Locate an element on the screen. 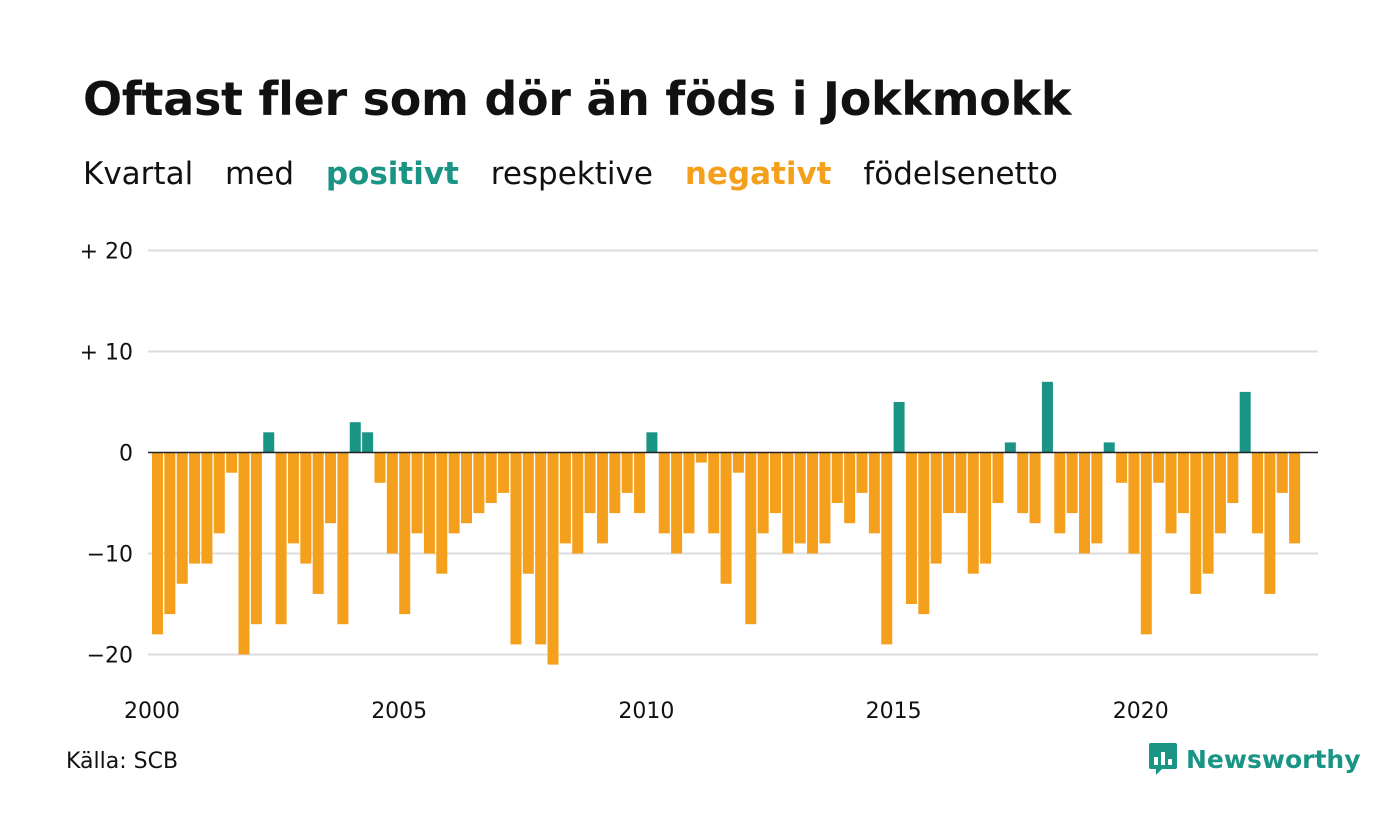 The width and height of the screenshot is (1400, 840). brand-logo: Newsworthy is located at coordinates (1254, 759).